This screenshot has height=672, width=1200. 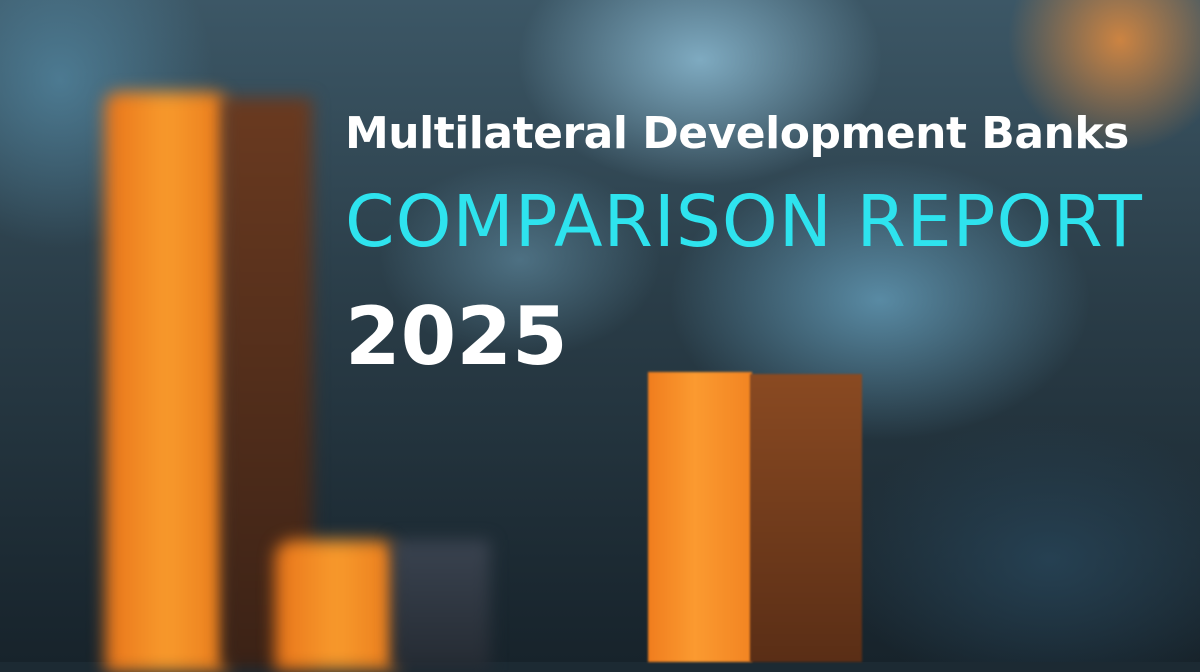 What do you see at coordinates (166, 382) in the screenshot?
I see `bar-left-front` at bounding box center [166, 382].